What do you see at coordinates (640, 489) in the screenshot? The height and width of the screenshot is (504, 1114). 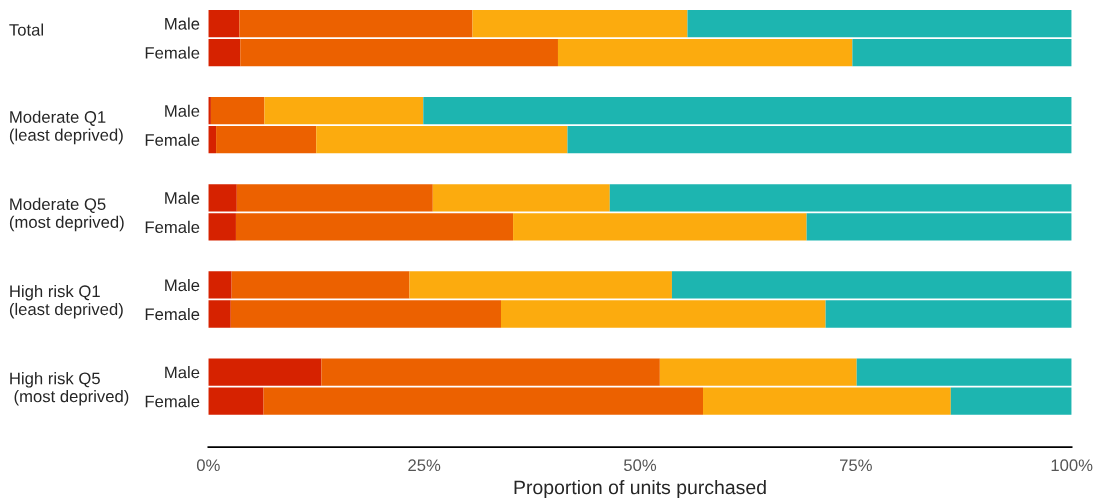 I see `x-axis-title: Proportion of units purchased` at bounding box center [640, 489].